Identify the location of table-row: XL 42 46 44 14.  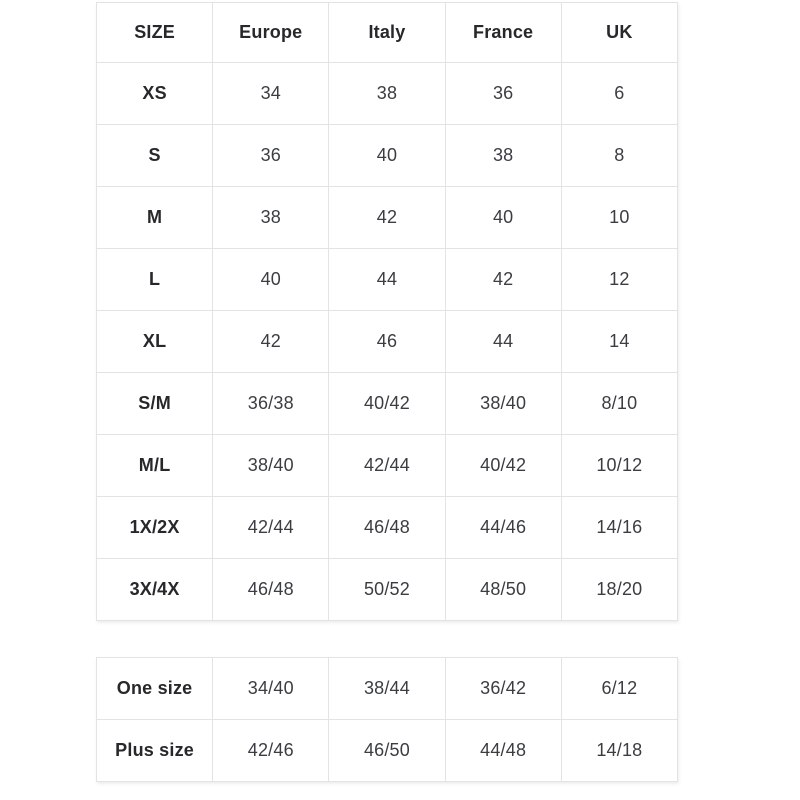
(387, 341).